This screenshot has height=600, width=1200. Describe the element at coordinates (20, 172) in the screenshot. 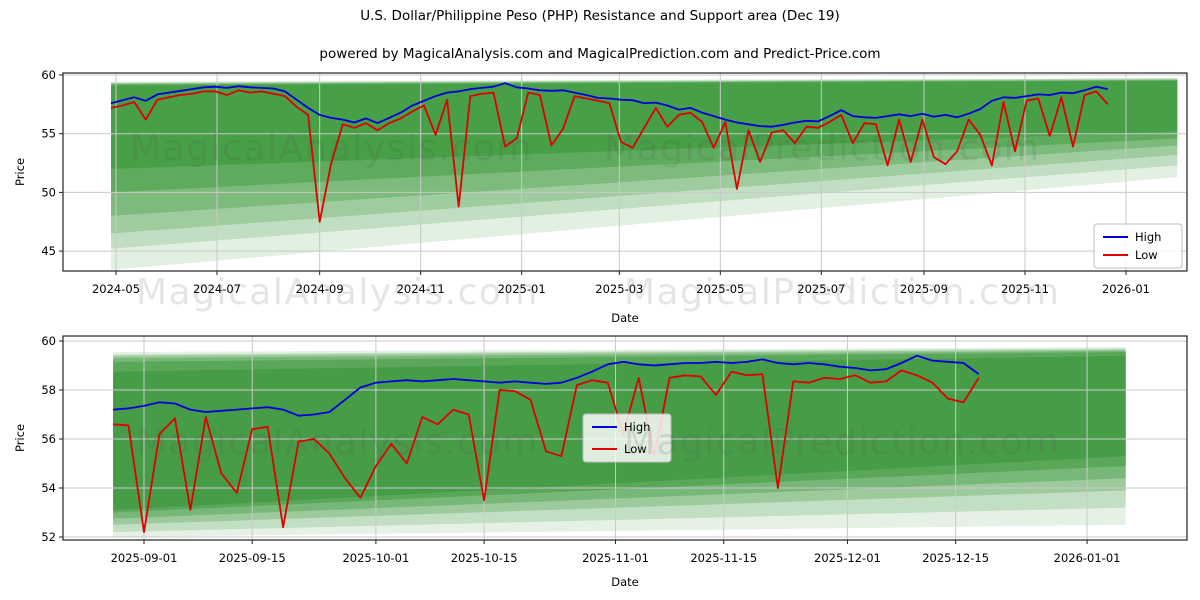

I see `top-ylabel: Price` at that location.